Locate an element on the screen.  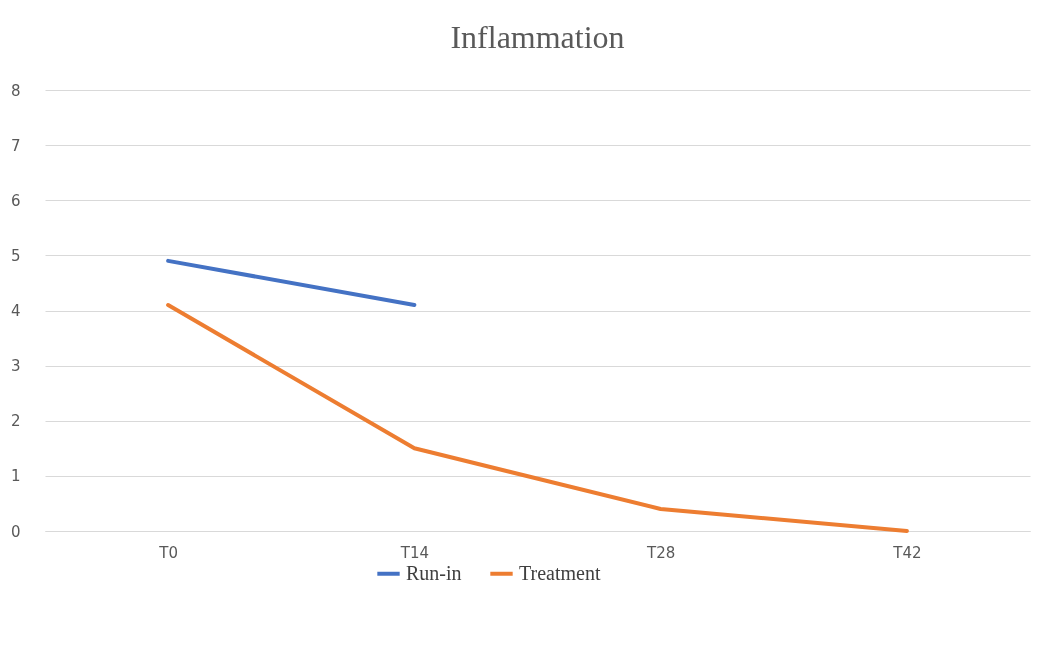
legend-label: Run-in is located at coordinates (434, 572).